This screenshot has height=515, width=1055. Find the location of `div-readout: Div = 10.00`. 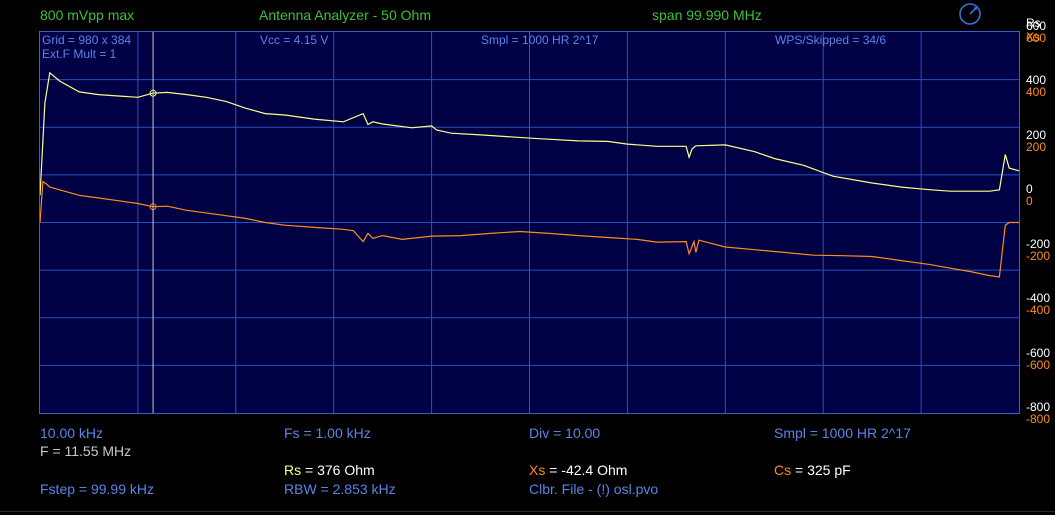

div-readout: Div = 10.00 is located at coordinates (565, 433).